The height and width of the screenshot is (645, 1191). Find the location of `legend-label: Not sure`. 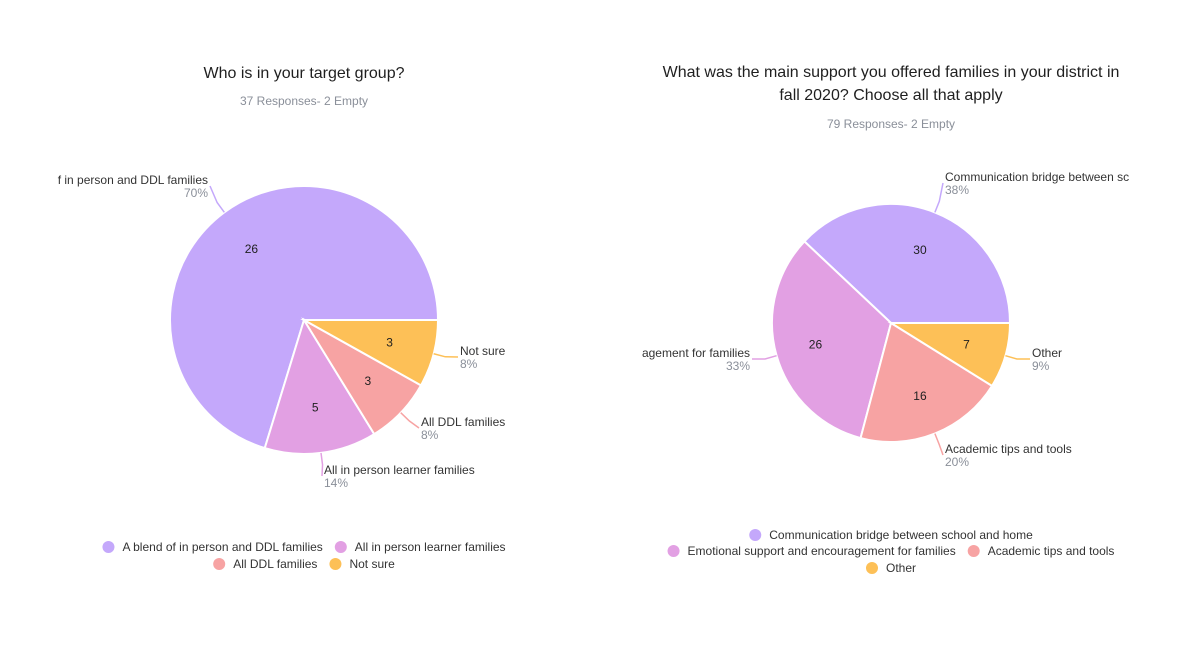

legend-label: Not sure is located at coordinates (372, 564).